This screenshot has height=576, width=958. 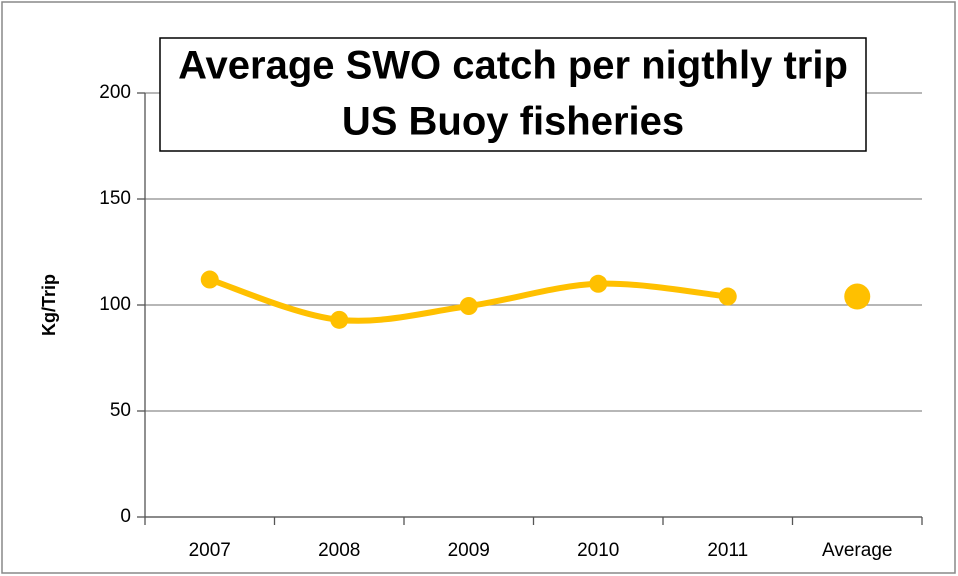 What do you see at coordinates (115, 92) in the screenshot?
I see `y-tick-label: 200` at bounding box center [115, 92].